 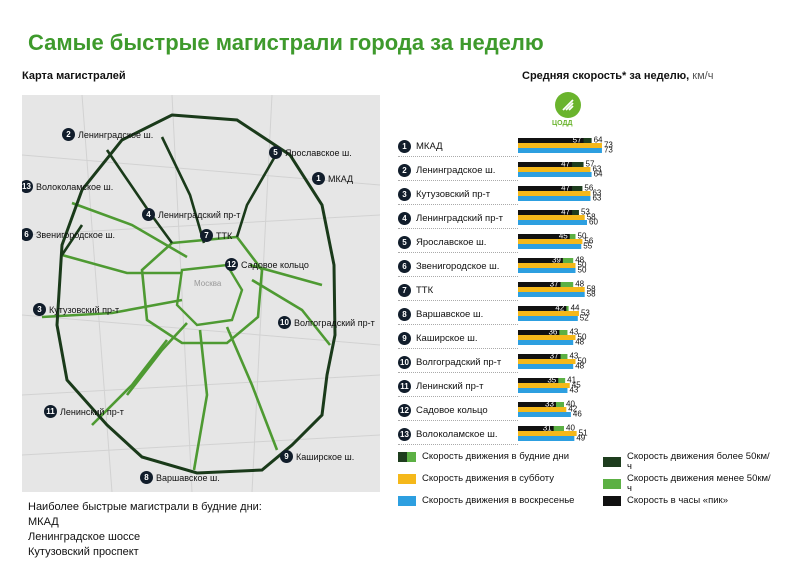 I want to click on map-label-text: ТТК, so click(x=224, y=235).